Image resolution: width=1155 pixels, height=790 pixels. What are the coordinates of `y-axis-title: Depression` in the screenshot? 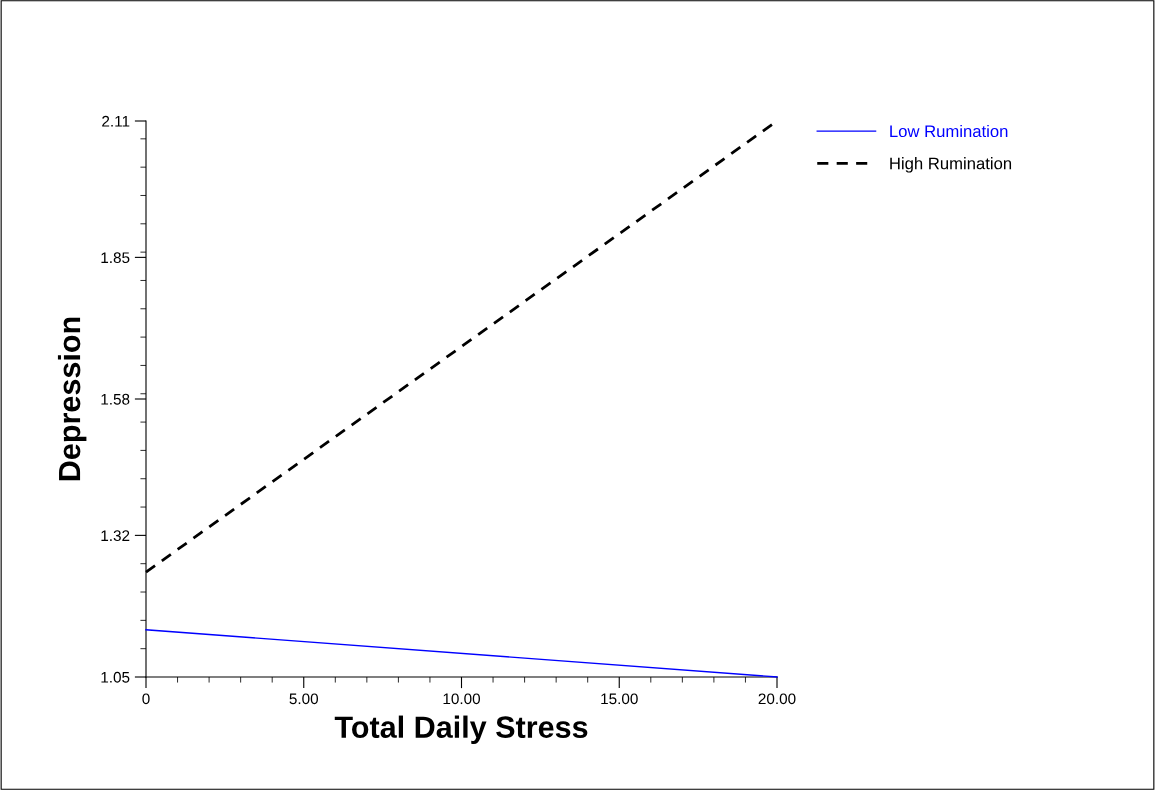 It's located at (72, 399).